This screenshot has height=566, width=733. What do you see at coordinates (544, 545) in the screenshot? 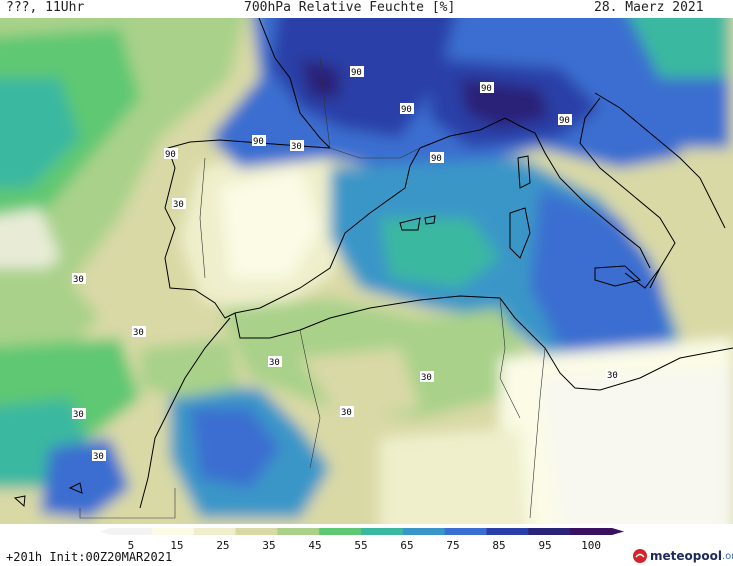
I see `legend-tick-label: 95` at bounding box center [544, 545].